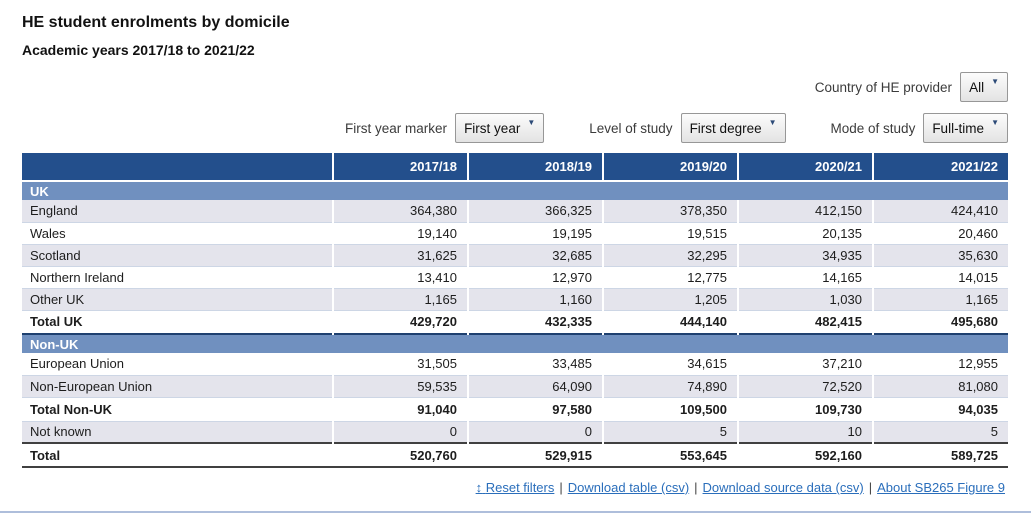 The height and width of the screenshot is (515, 1031). I want to click on level-dropdown: First degree ▼, so click(733, 128).